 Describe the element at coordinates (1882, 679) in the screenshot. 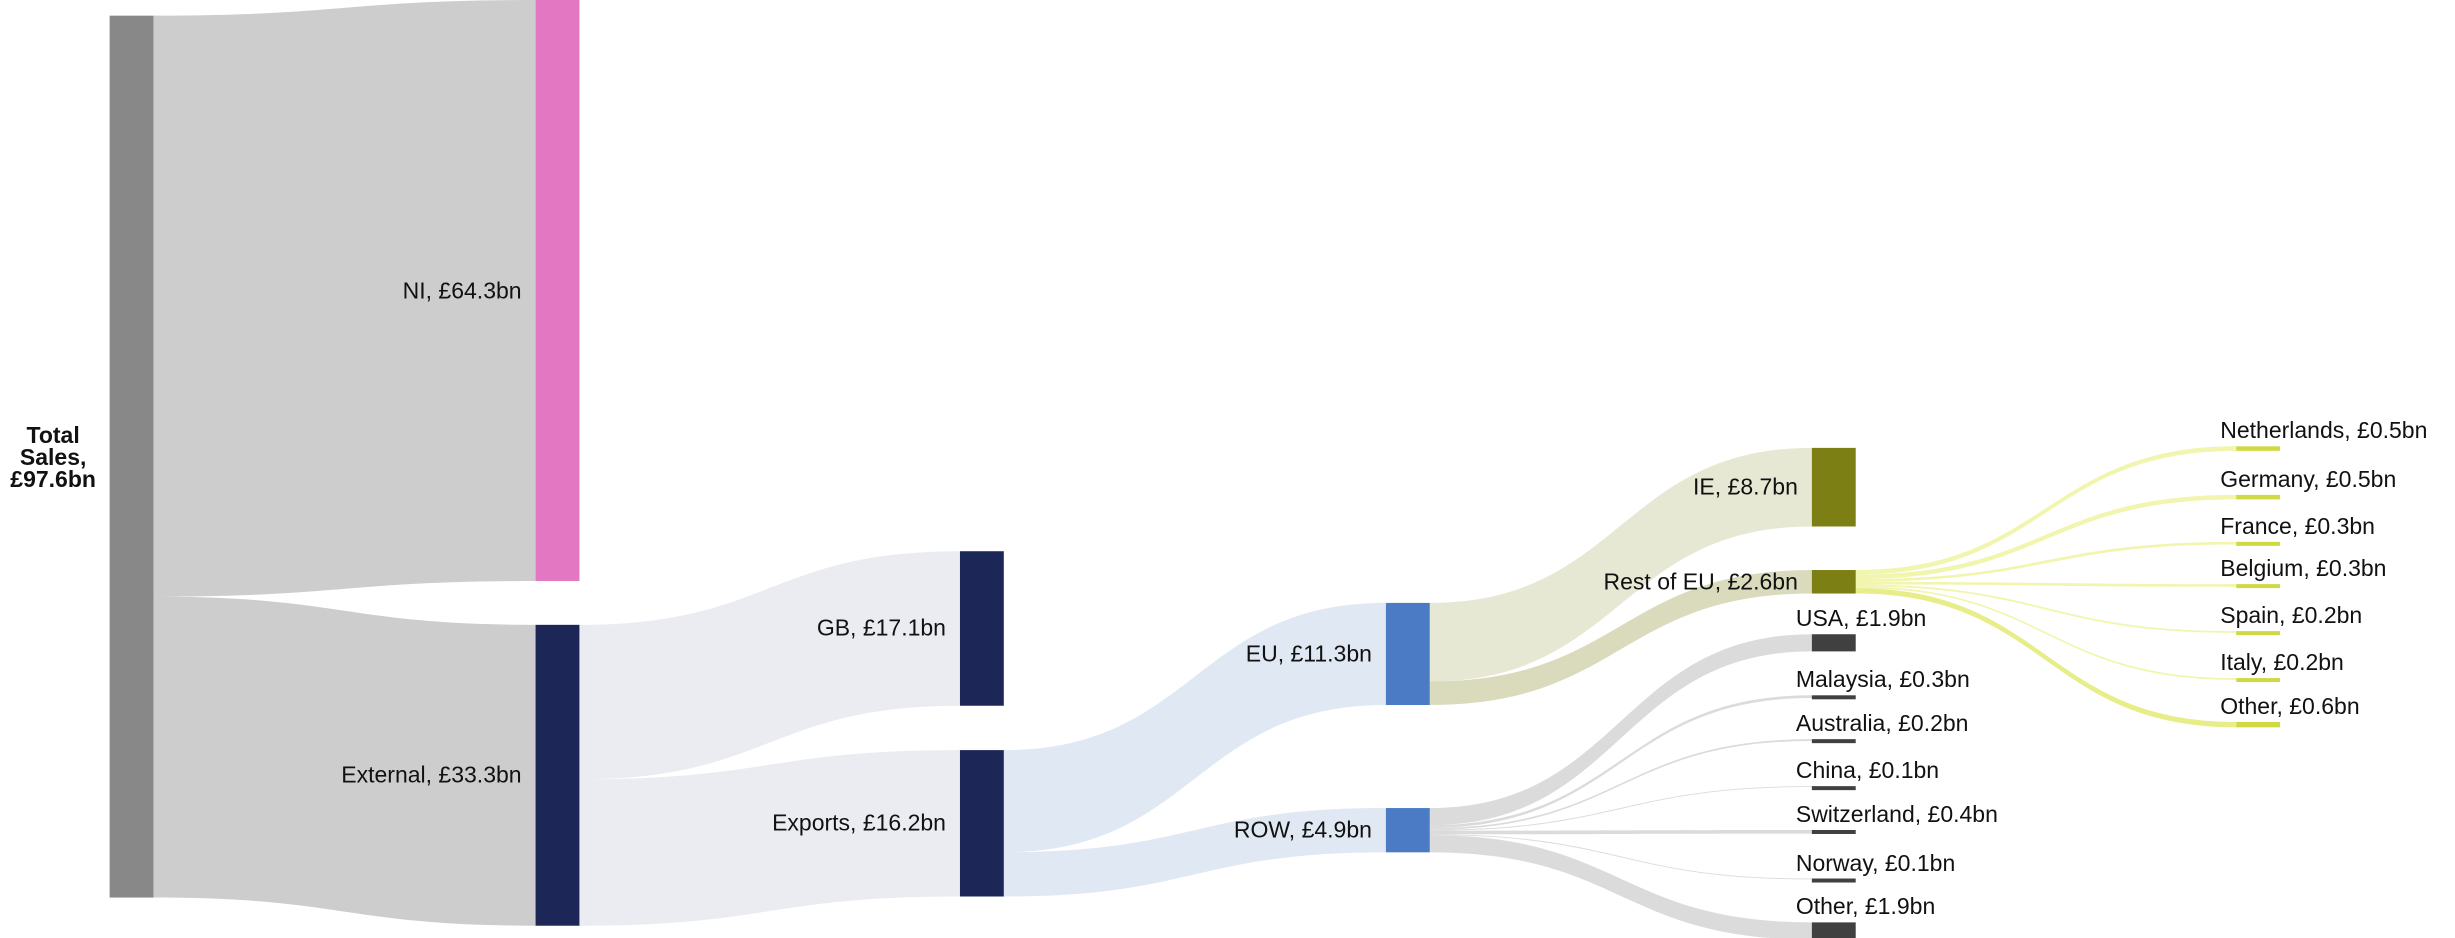

I see `node-label: Malaysia, £0.3bn` at that location.